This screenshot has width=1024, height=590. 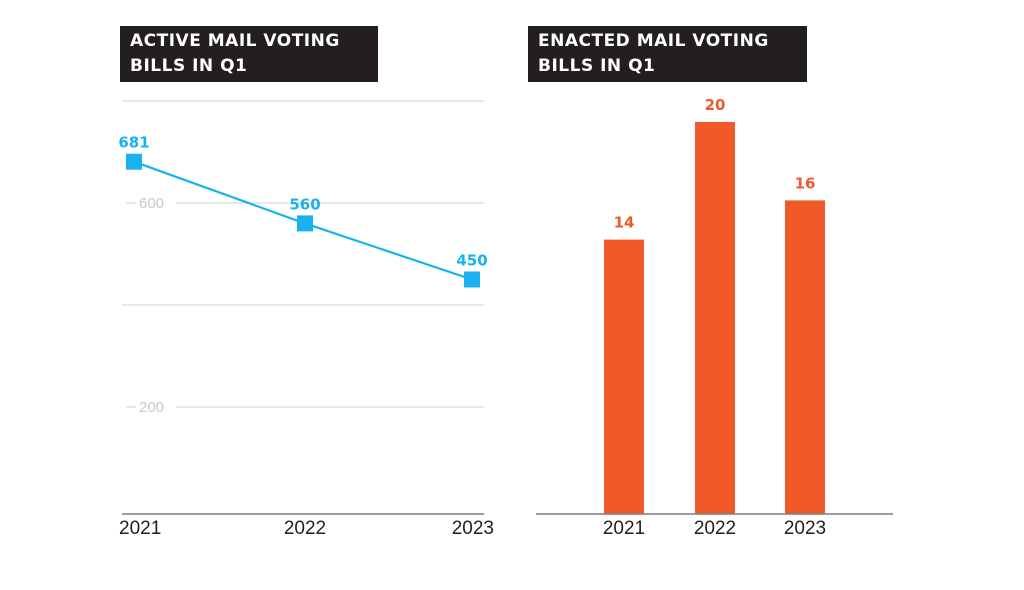 What do you see at coordinates (133, 143) in the screenshot?
I see `line-data-label-2021: 681` at bounding box center [133, 143].